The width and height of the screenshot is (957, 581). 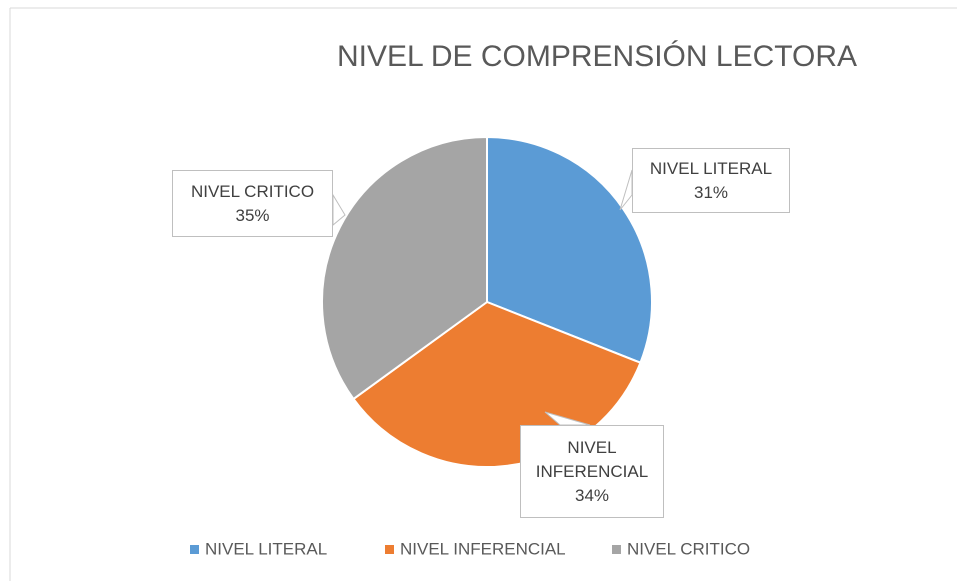 What do you see at coordinates (711, 192) in the screenshot?
I see `data-label-value: 31%` at bounding box center [711, 192].